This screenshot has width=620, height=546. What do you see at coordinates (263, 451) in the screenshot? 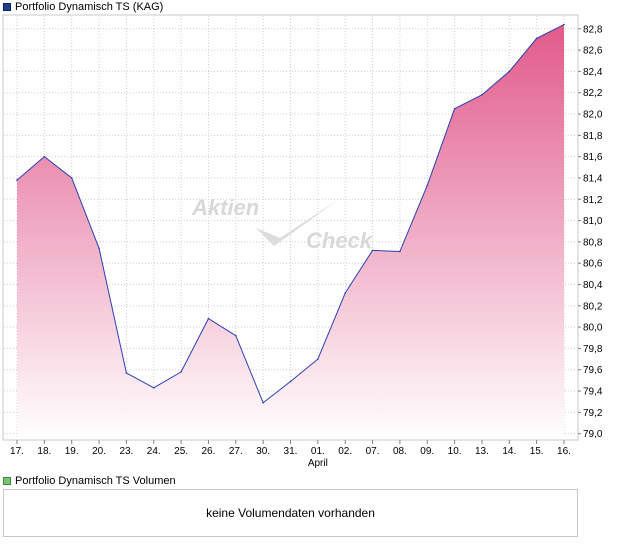
I see `x-tick-label: 30.` at bounding box center [263, 451].